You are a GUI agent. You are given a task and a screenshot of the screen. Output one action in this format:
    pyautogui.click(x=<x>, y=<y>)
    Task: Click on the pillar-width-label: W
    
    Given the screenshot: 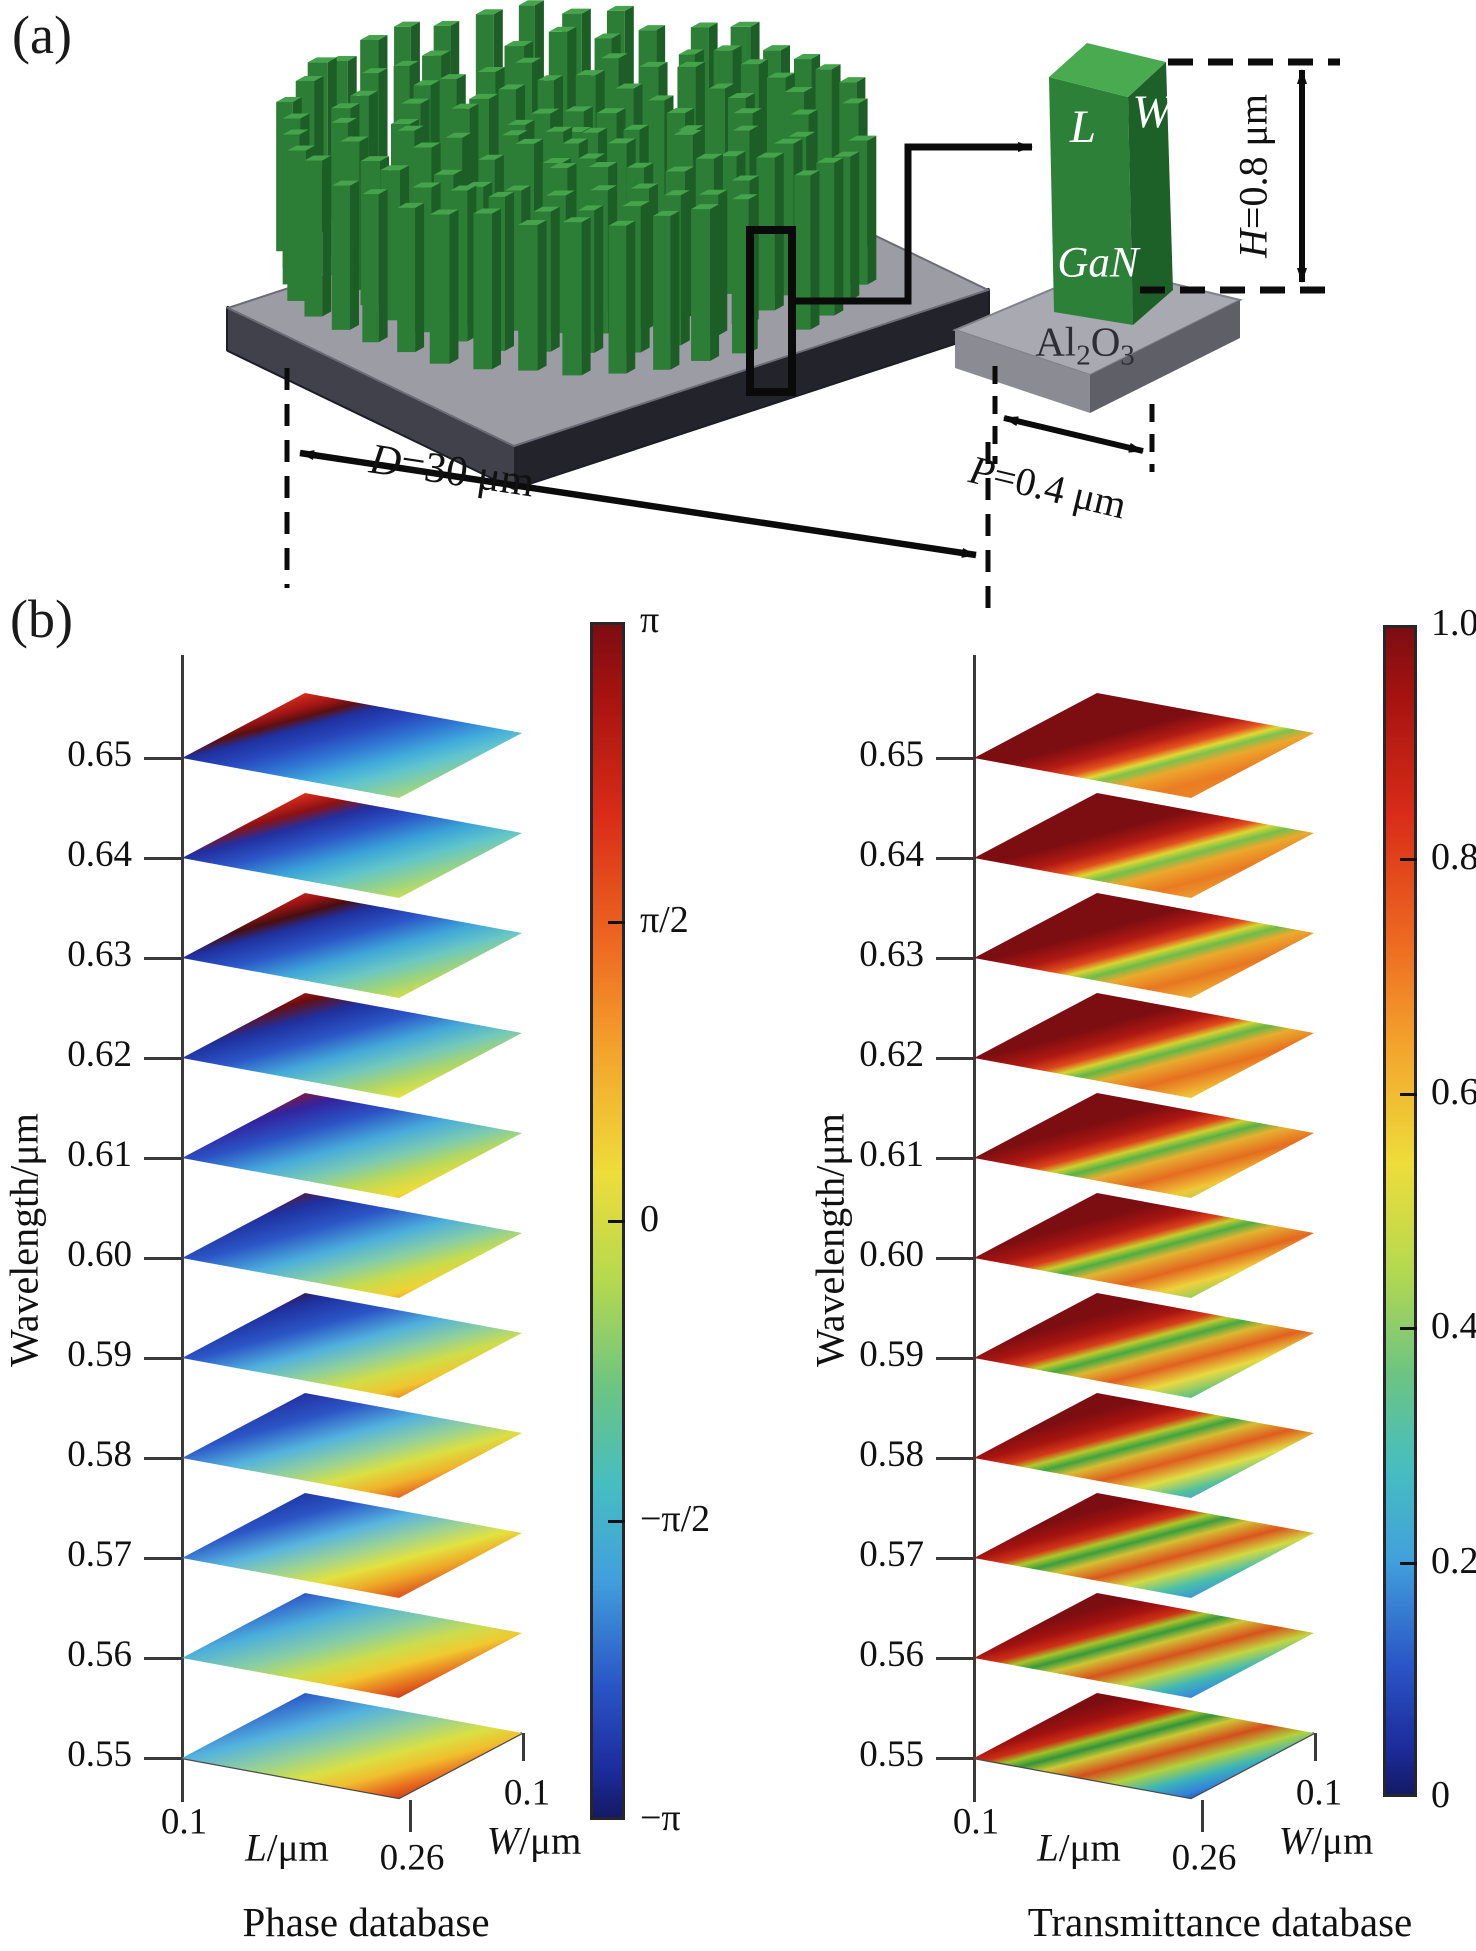 What is the action you would take?
    pyautogui.click(x=1152, y=112)
    